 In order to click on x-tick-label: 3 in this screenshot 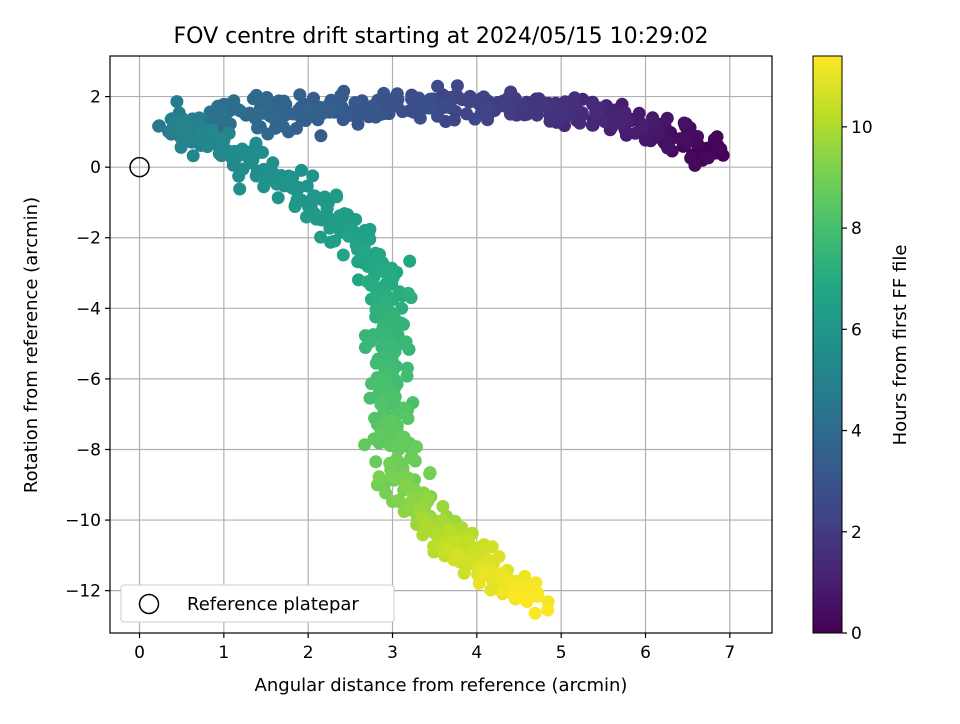, I will do `click(392, 653)`.